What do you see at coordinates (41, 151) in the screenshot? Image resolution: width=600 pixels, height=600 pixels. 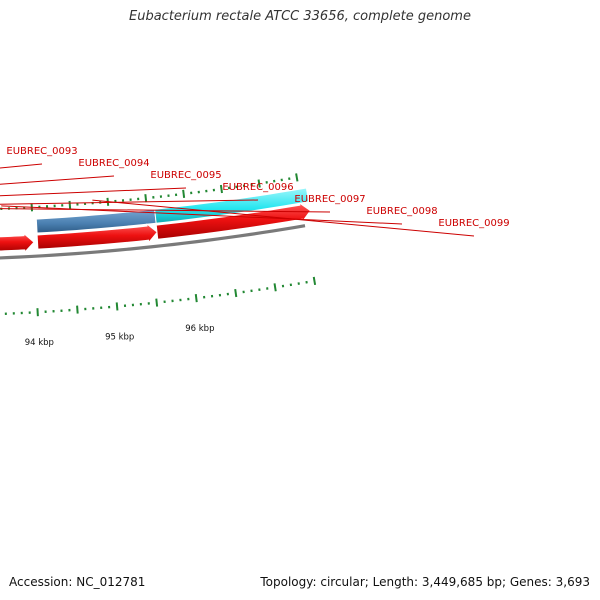 I see `gene-label: EUBREC_0093` at bounding box center [41, 151].